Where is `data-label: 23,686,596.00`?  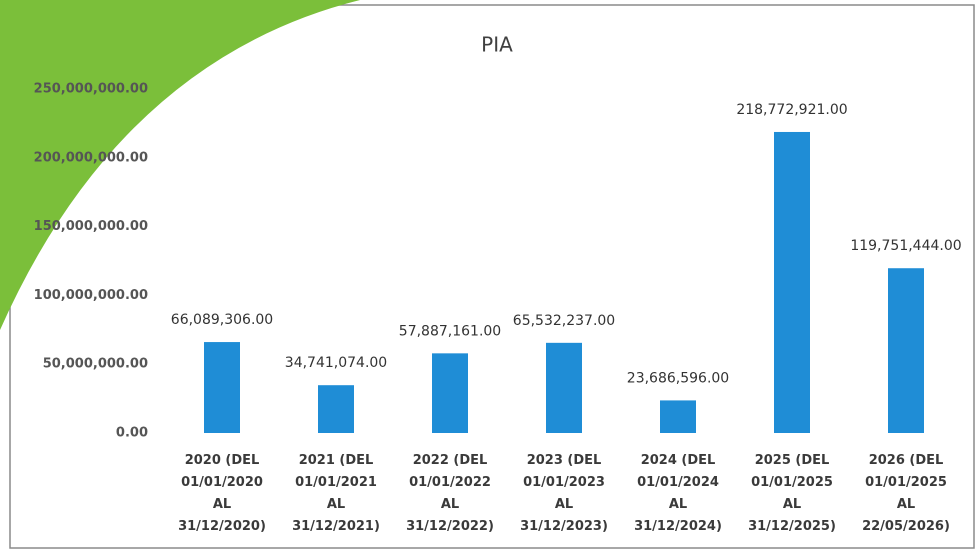
data-label: 23,686,596.00 is located at coordinates (678, 378).